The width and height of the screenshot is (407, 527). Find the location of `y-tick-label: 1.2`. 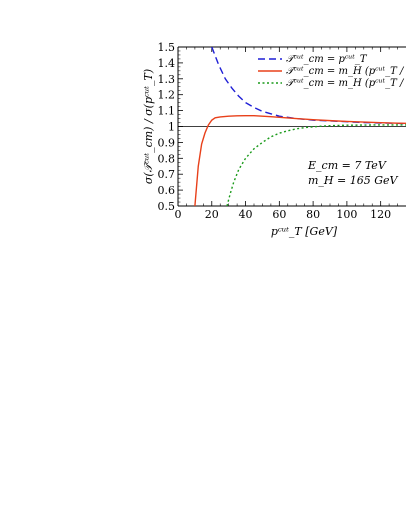

y-tick-label: 1.2 is located at coordinates (167, 95).